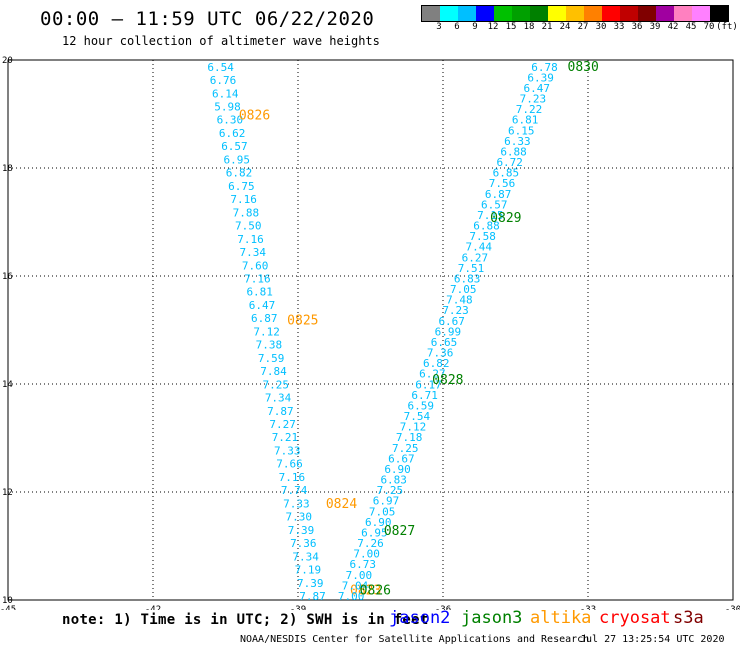  What do you see at coordinates (7, 385) in the screenshot?
I see `lat-tick-label: 14` at bounding box center [7, 385].